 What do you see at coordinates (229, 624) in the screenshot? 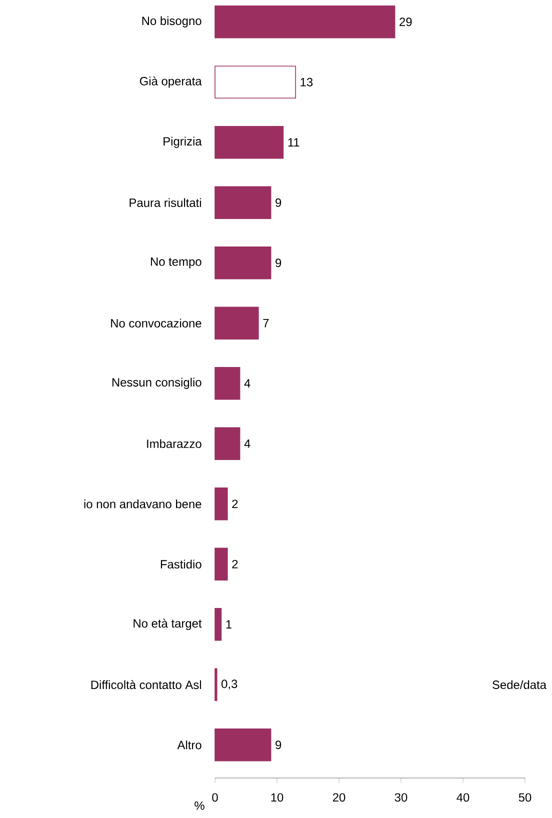
I see `data-label: 1` at bounding box center [229, 624].